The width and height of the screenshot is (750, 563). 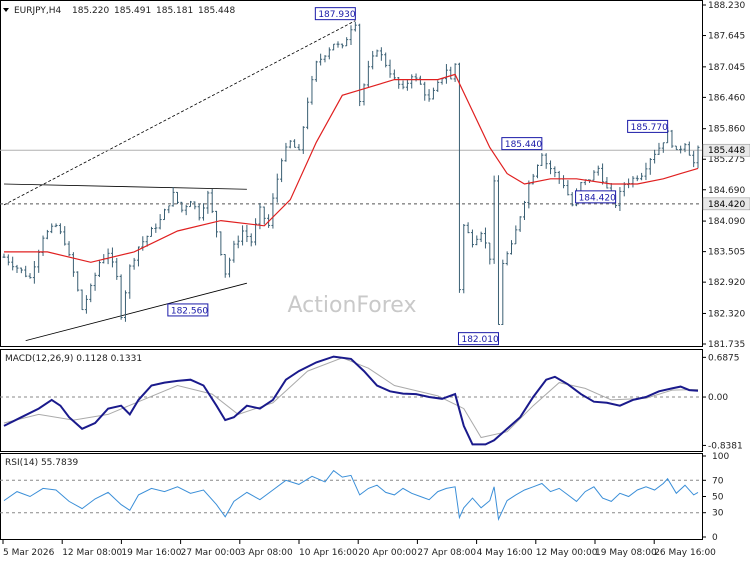 What do you see at coordinates (718, 398) in the screenshot?
I see `macd-tick-label: 0.00` at bounding box center [718, 398].